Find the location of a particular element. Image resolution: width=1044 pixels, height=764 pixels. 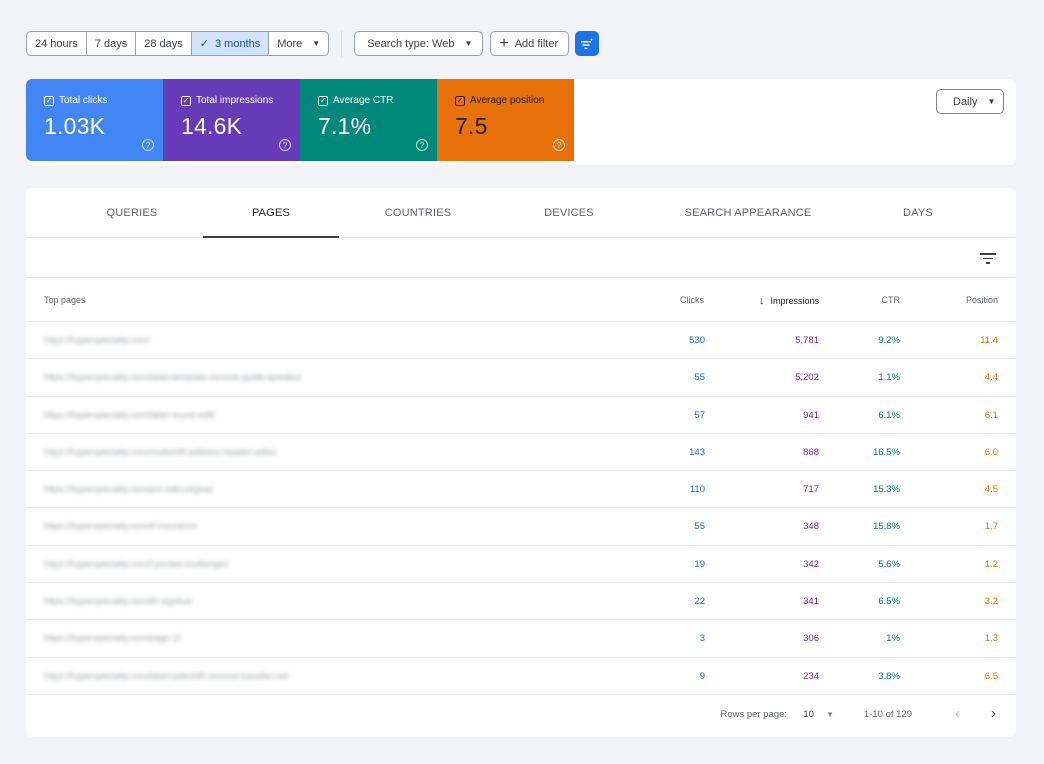

date-range-more: More ▼ is located at coordinates (298, 43).